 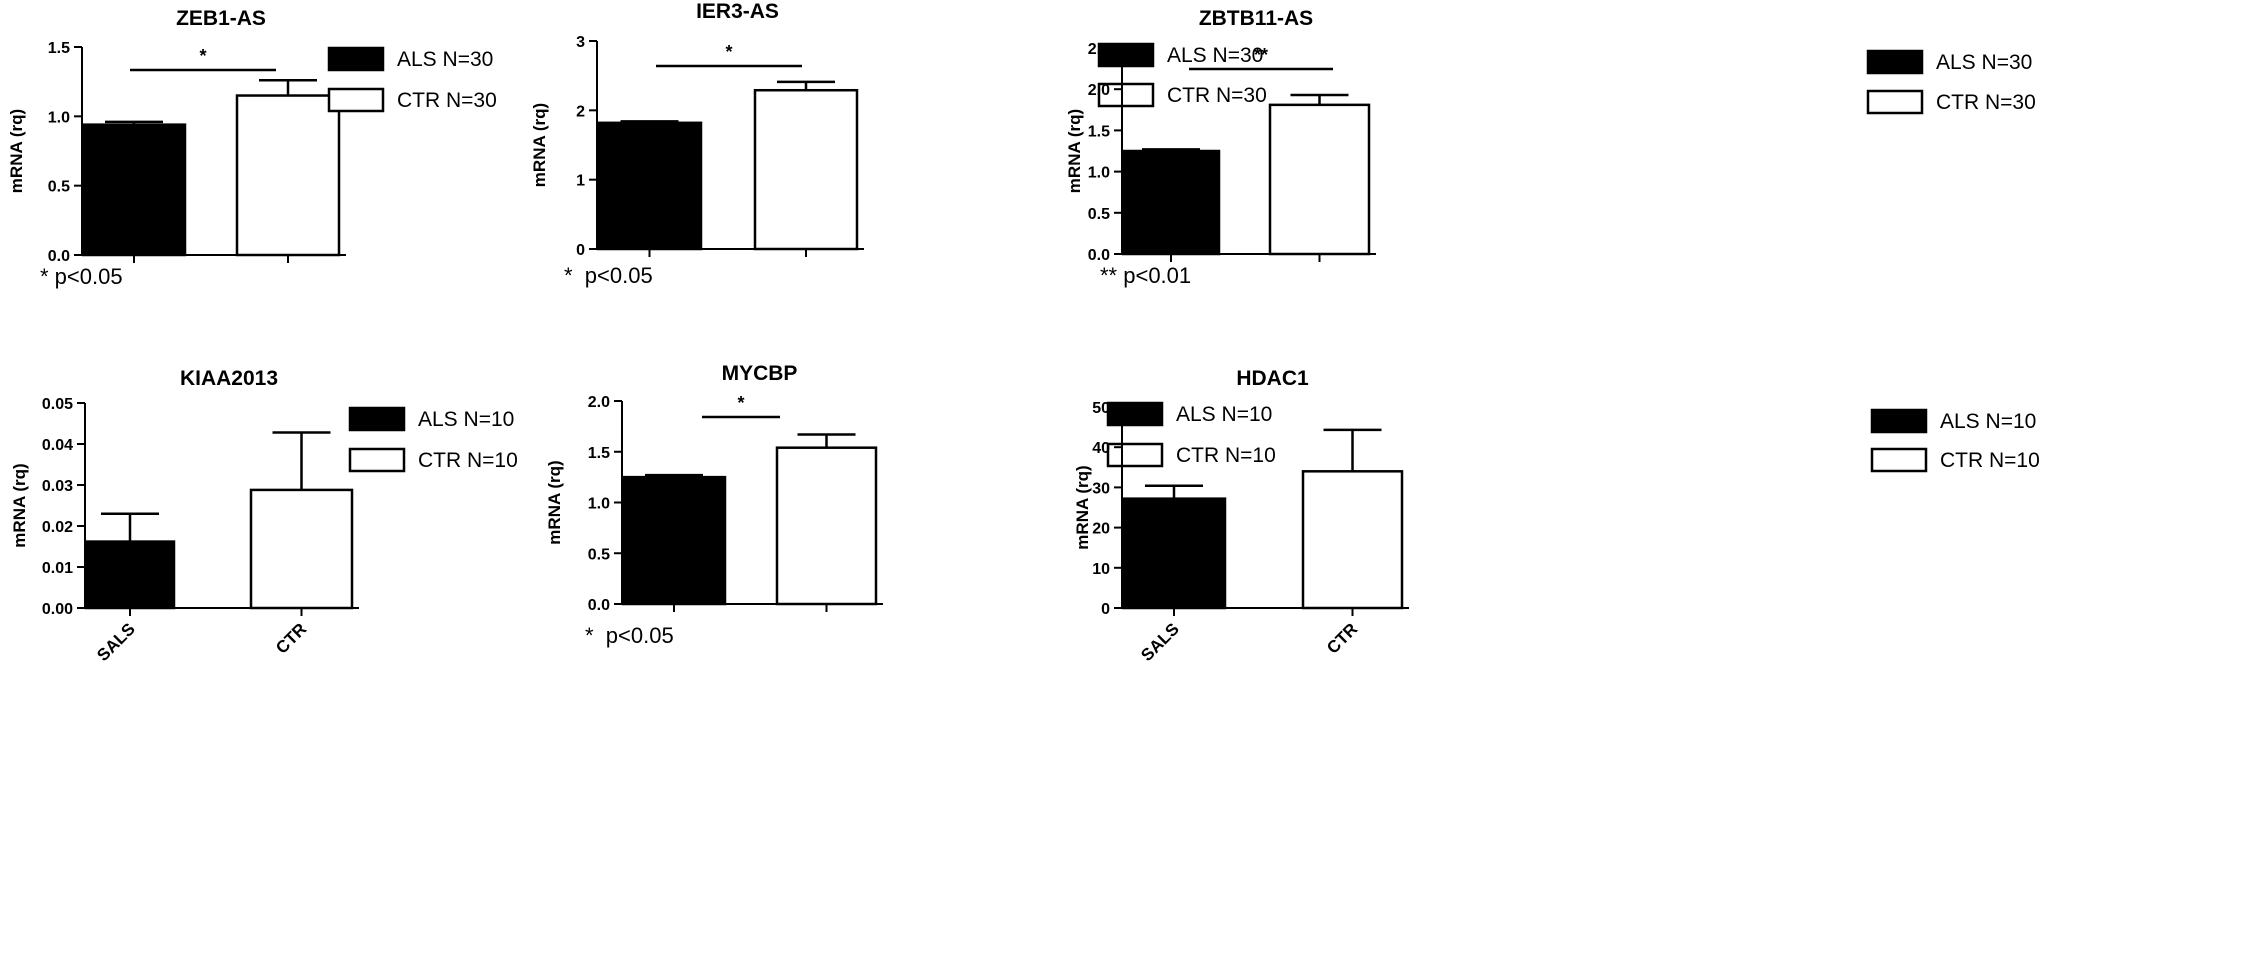 What do you see at coordinates (1101, 488) in the screenshot?
I see `y-tick-label: 30` at bounding box center [1101, 488].